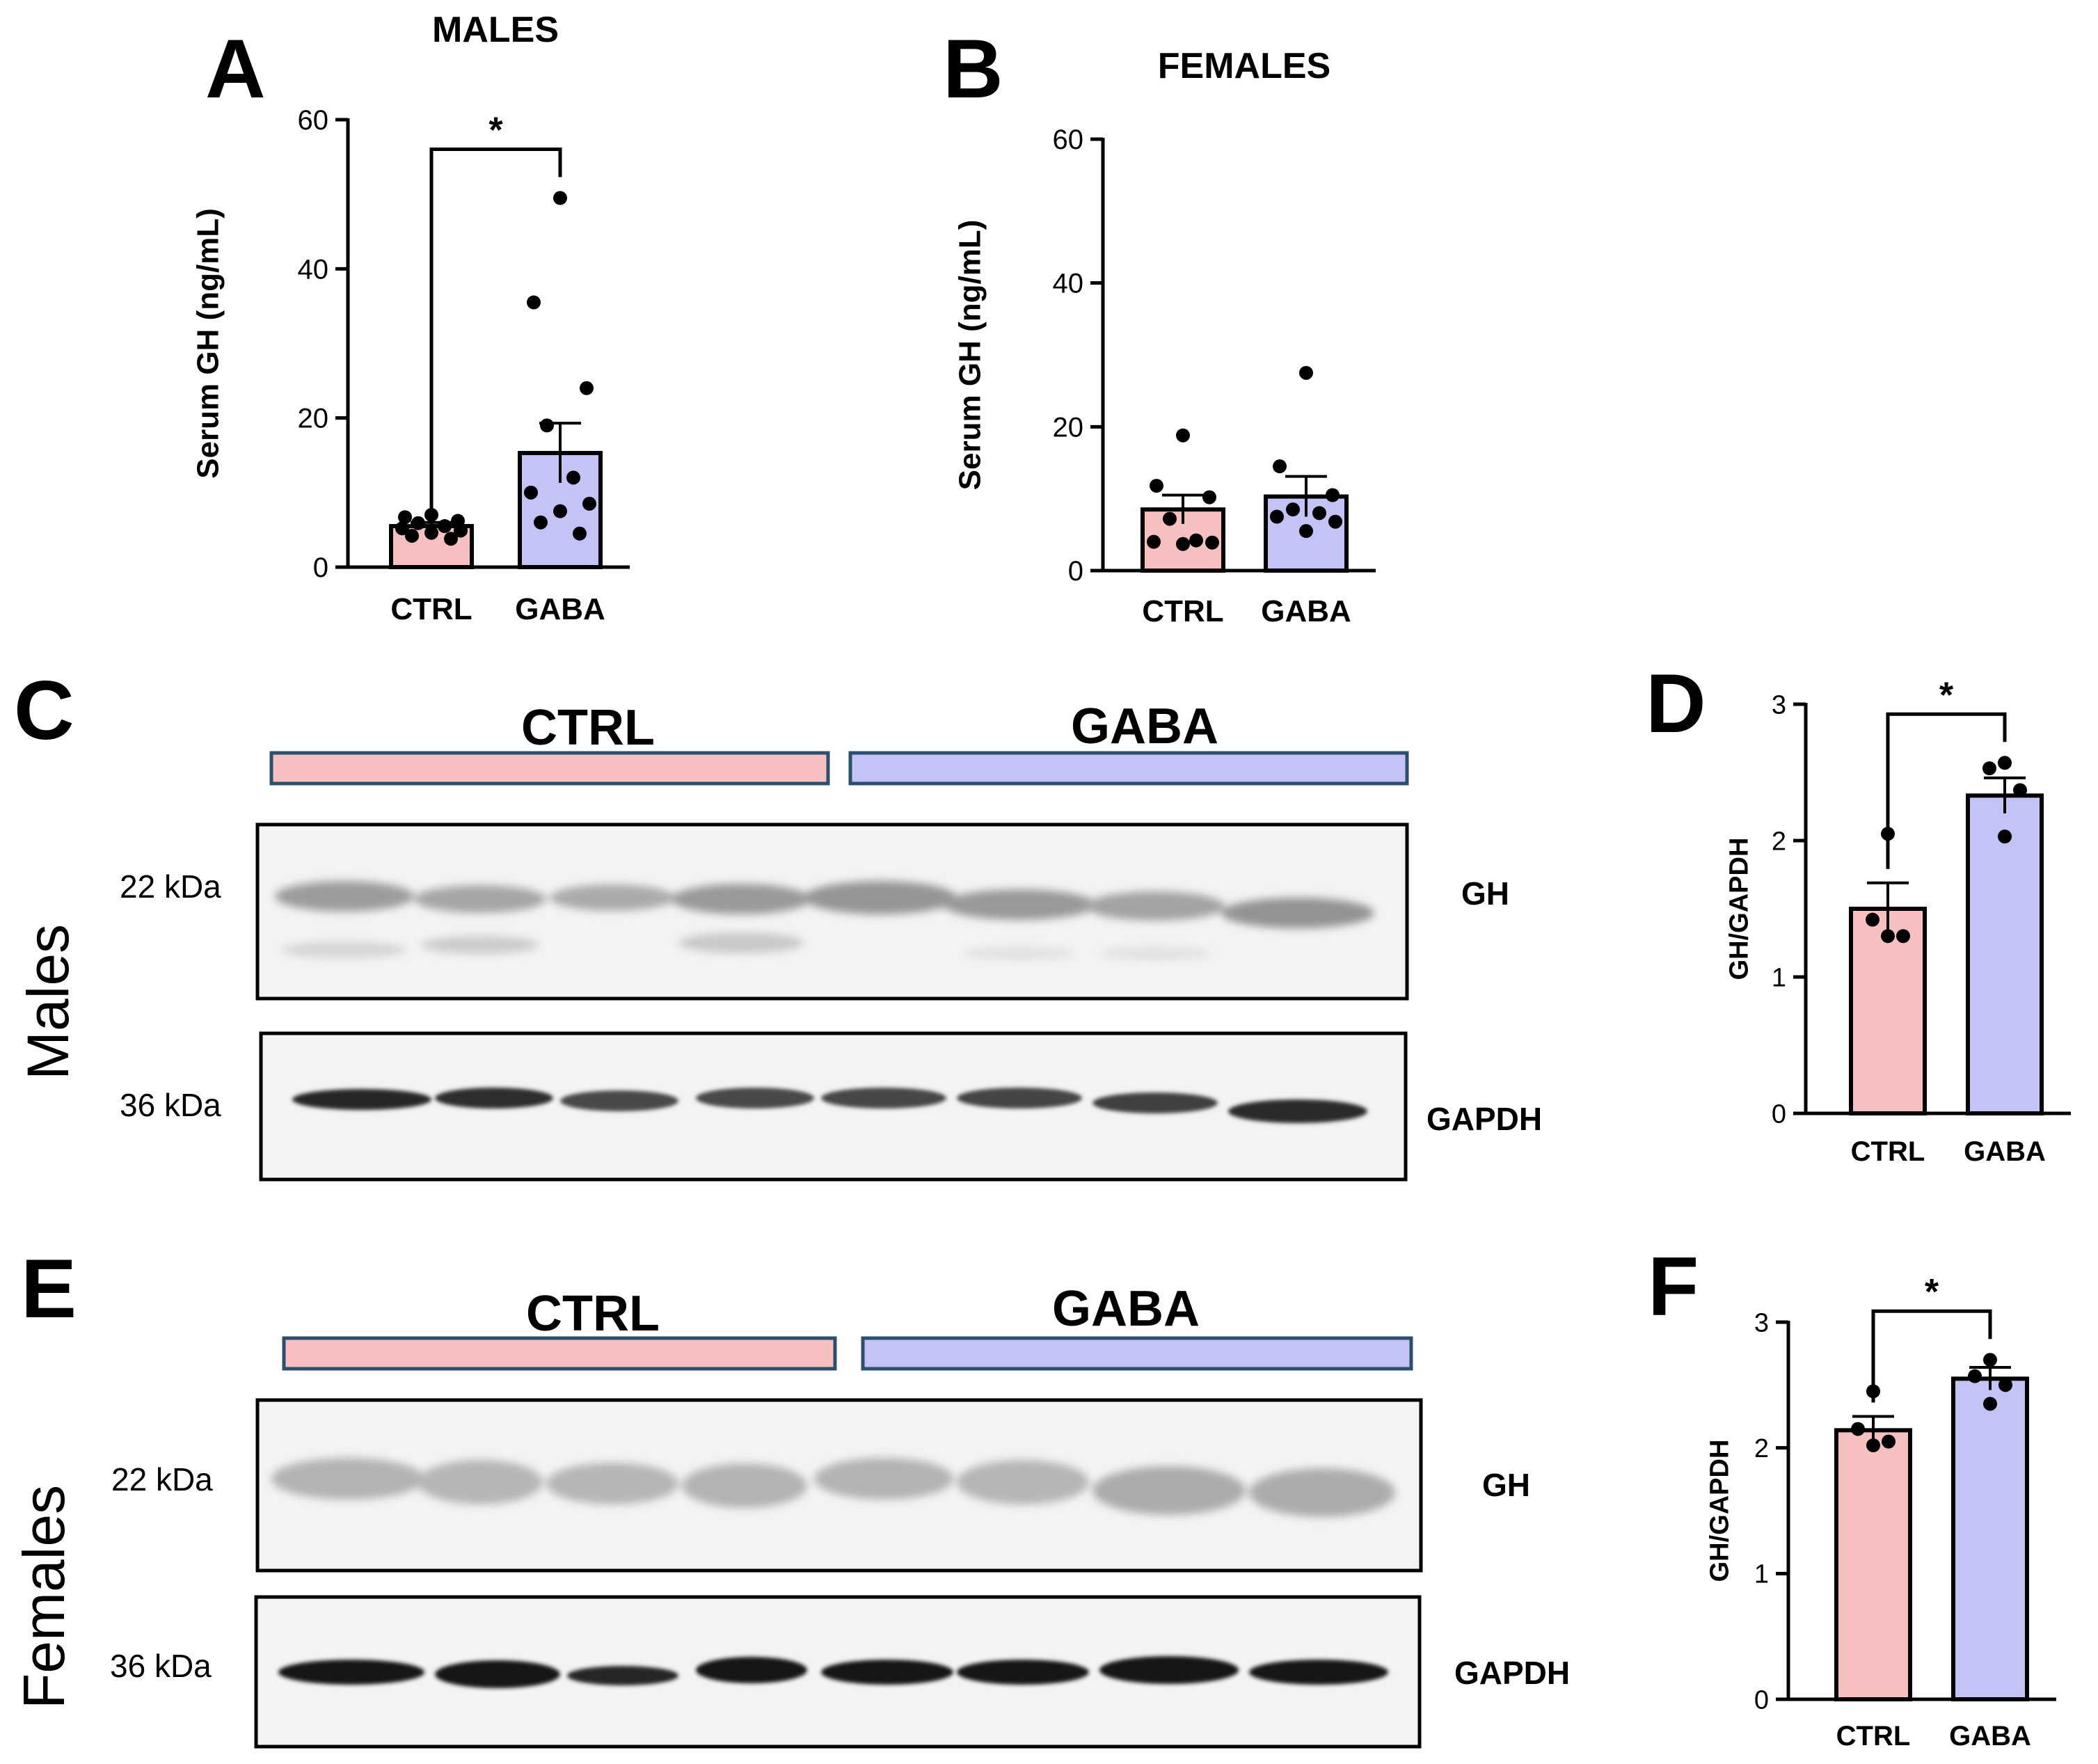 Image resolution: width=2098 pixels, height=1764 pixels. Describe the element at coordinates (2005, 1151) in the screenshot. I see `category-label-d-gaba: GABA` at that location.